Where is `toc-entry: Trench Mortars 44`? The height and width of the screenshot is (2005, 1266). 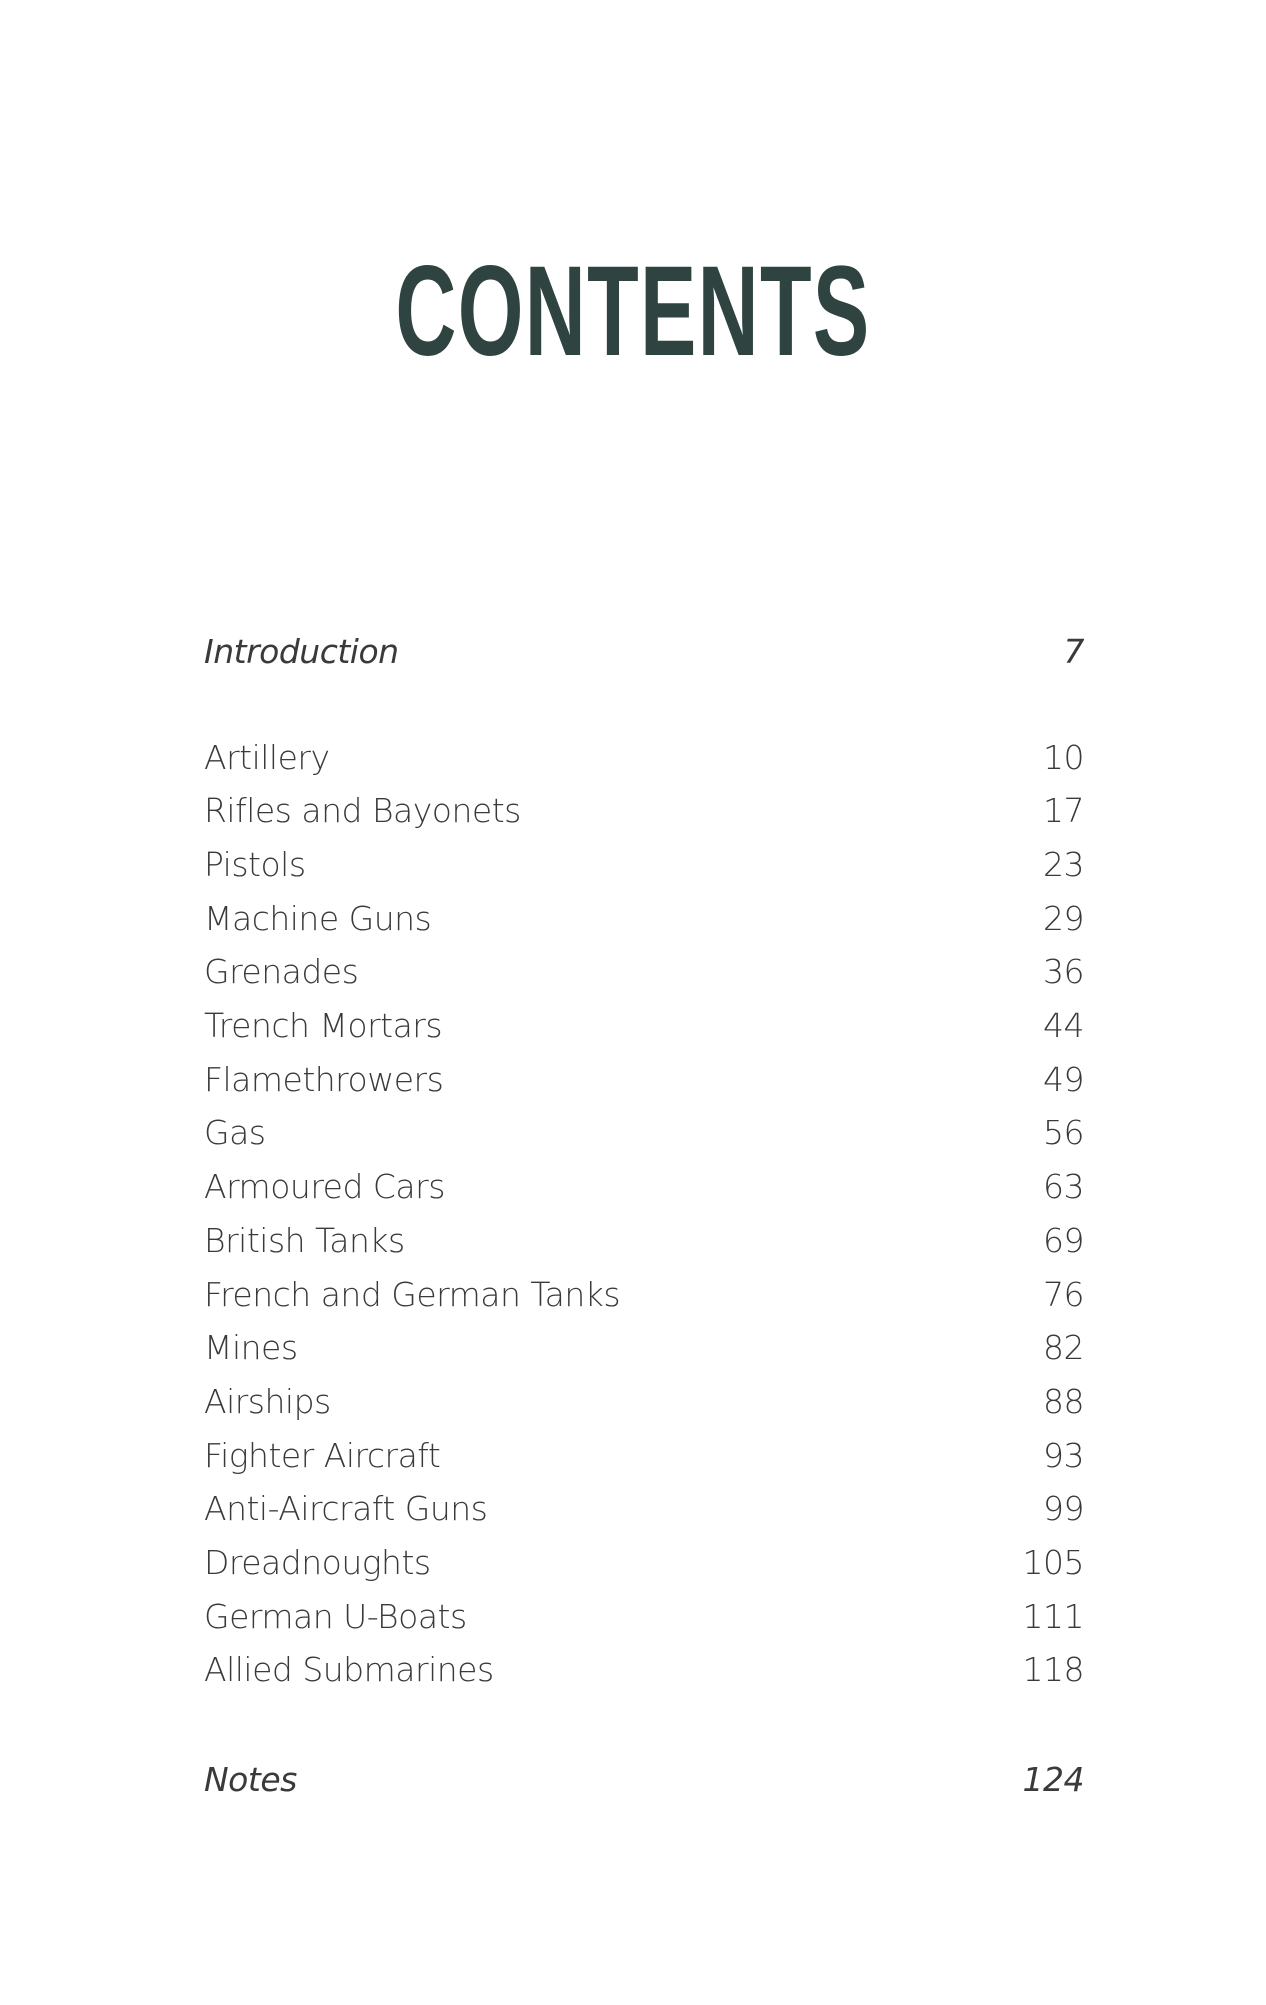
toc-entry: Trench Mortars 44 is located at coordinates (644, 1026).